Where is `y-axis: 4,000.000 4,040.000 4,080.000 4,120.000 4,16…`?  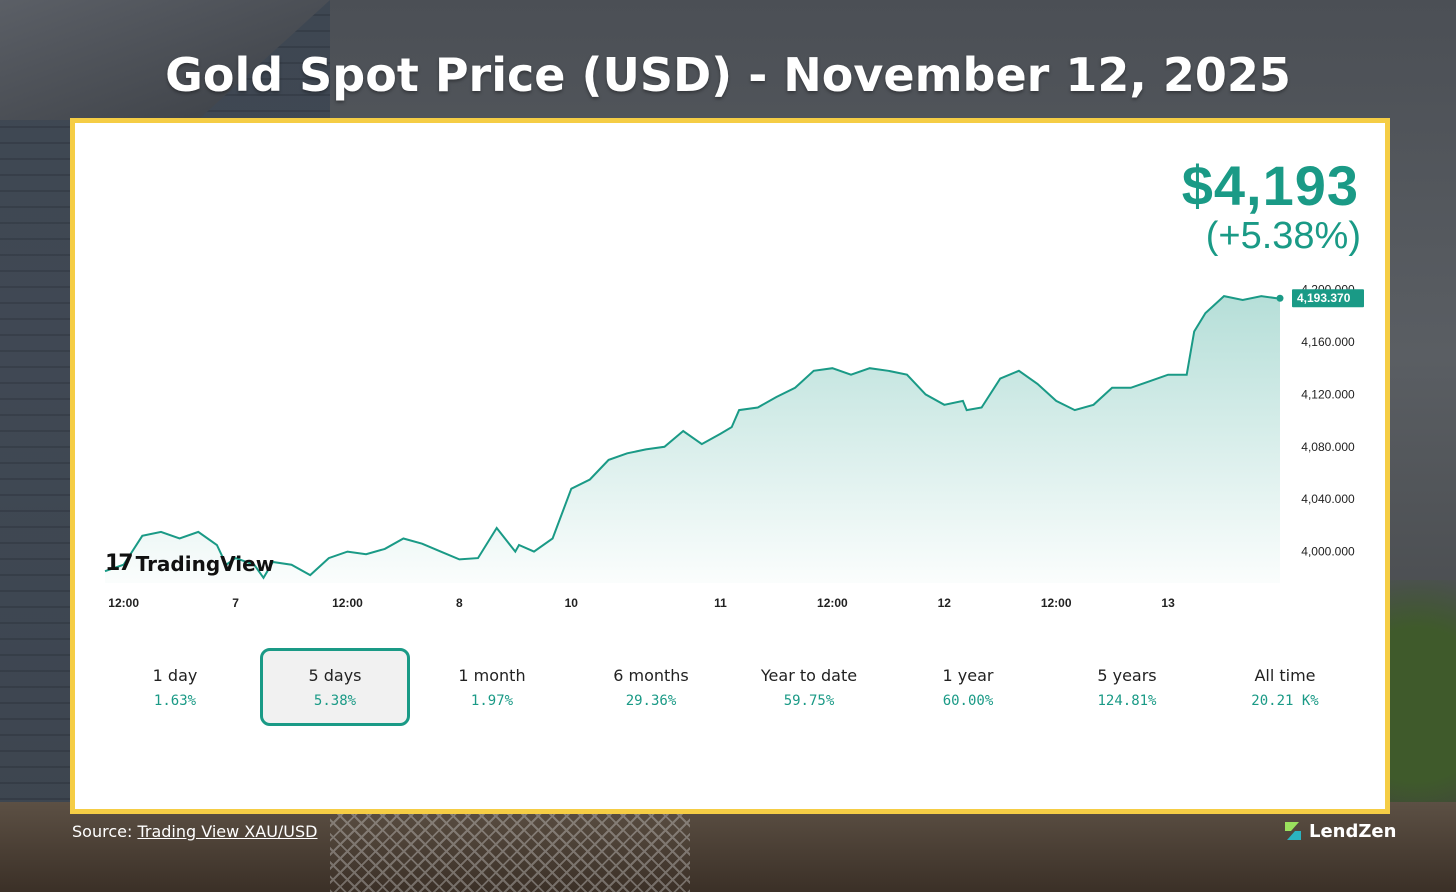
y-axis: 4,000.000 4,040.000 4,080.000 4,120.000 4,16… is located at coordinates (1328, 421).